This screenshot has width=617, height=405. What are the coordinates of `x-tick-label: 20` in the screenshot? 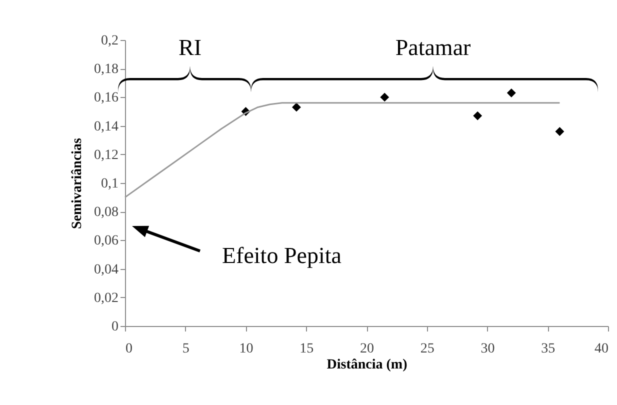 It's located at (367, 349).